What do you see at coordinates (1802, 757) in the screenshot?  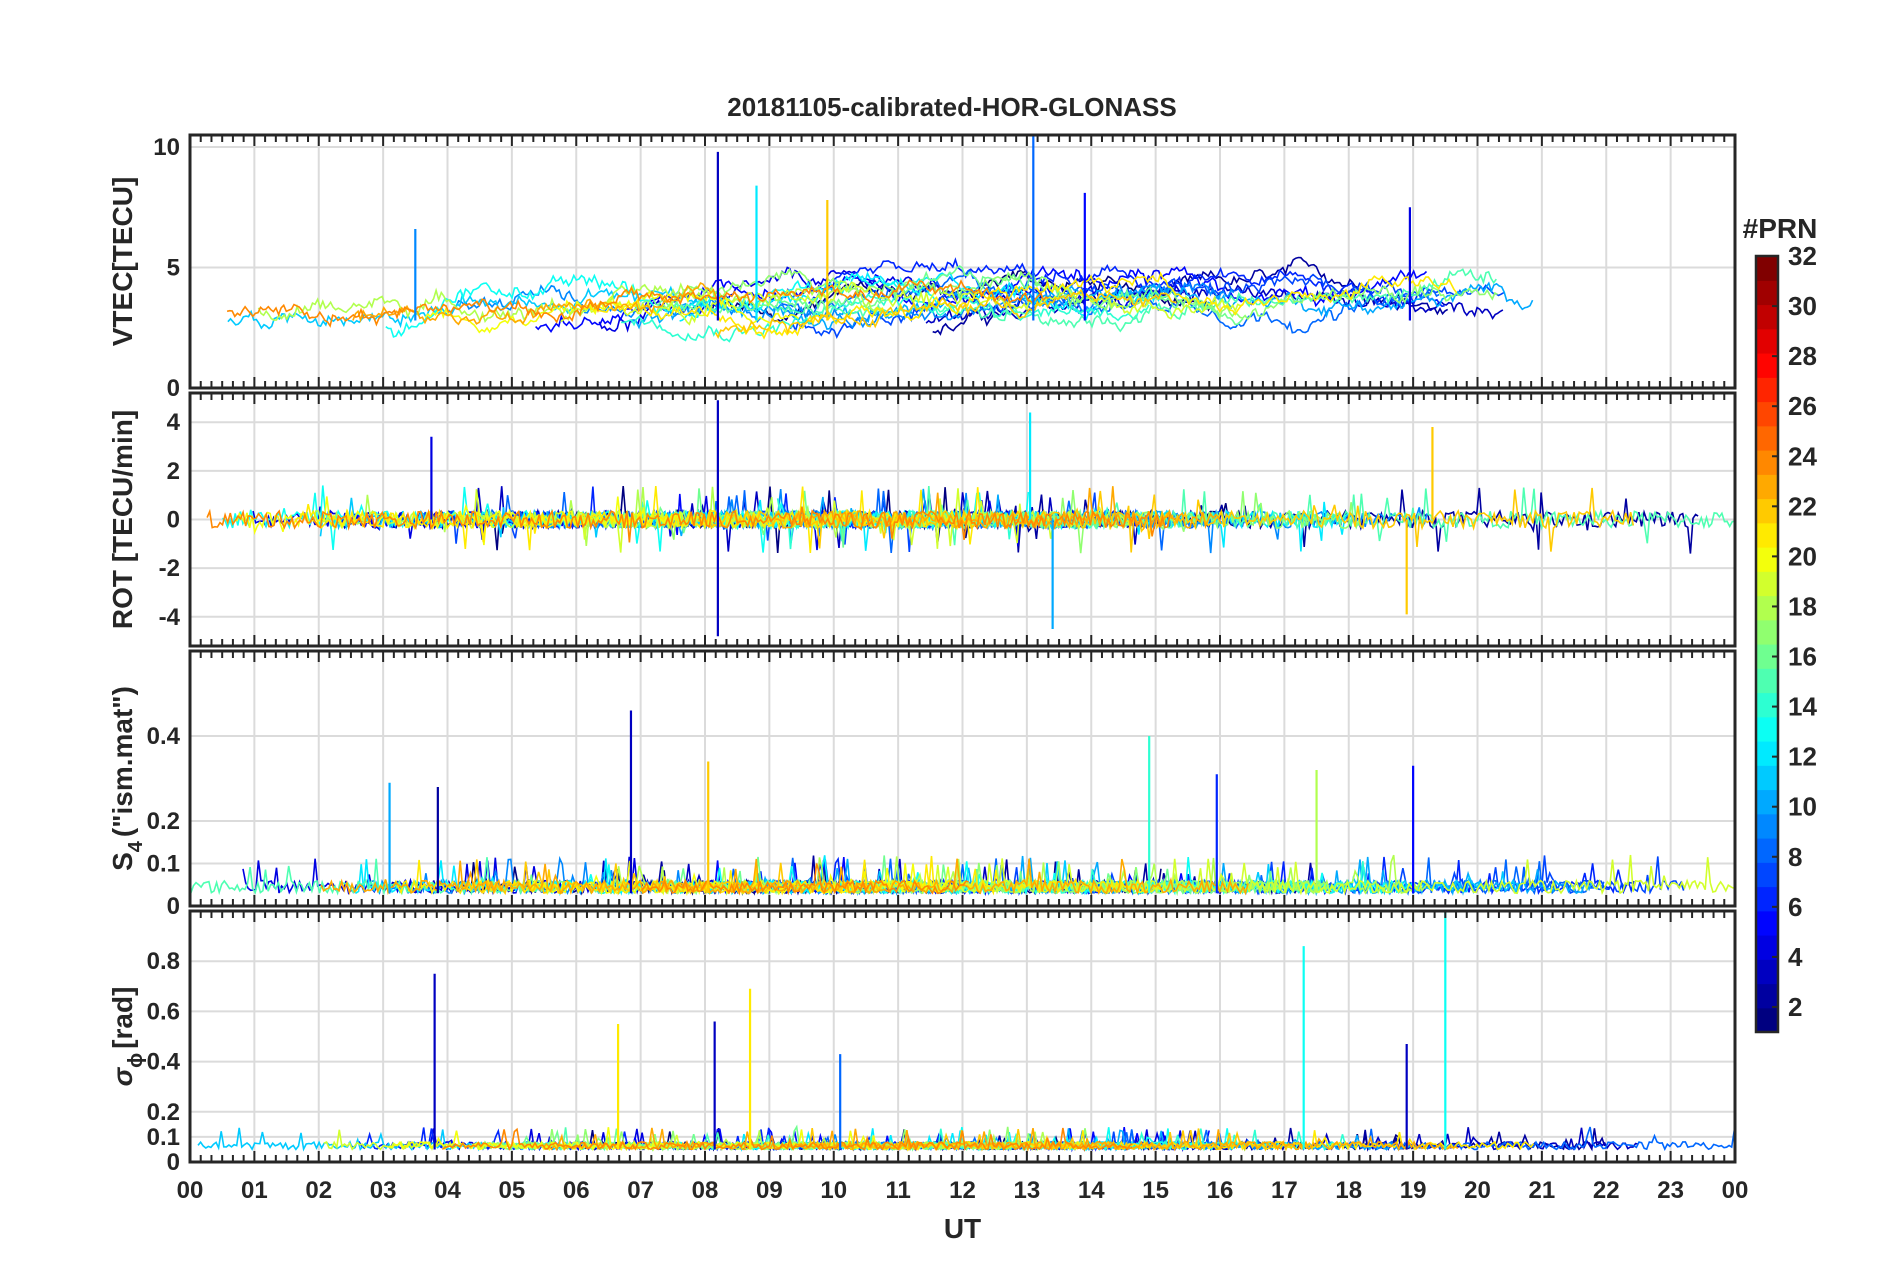 I see `colorbar-tick-label: 12` at bounding box center [1802, 757].